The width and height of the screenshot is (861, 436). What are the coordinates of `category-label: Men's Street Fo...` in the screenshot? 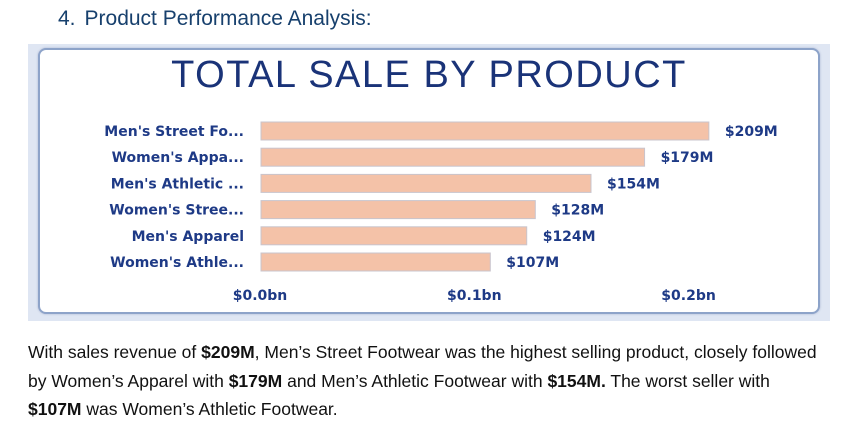 It's located at (174, 132).